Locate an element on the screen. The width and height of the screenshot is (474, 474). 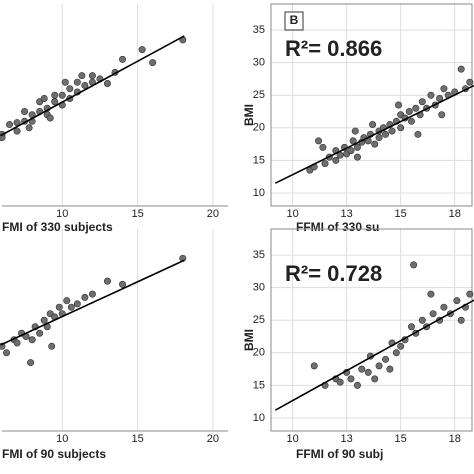
panel-tag: B is located at coordinates (294, 20).